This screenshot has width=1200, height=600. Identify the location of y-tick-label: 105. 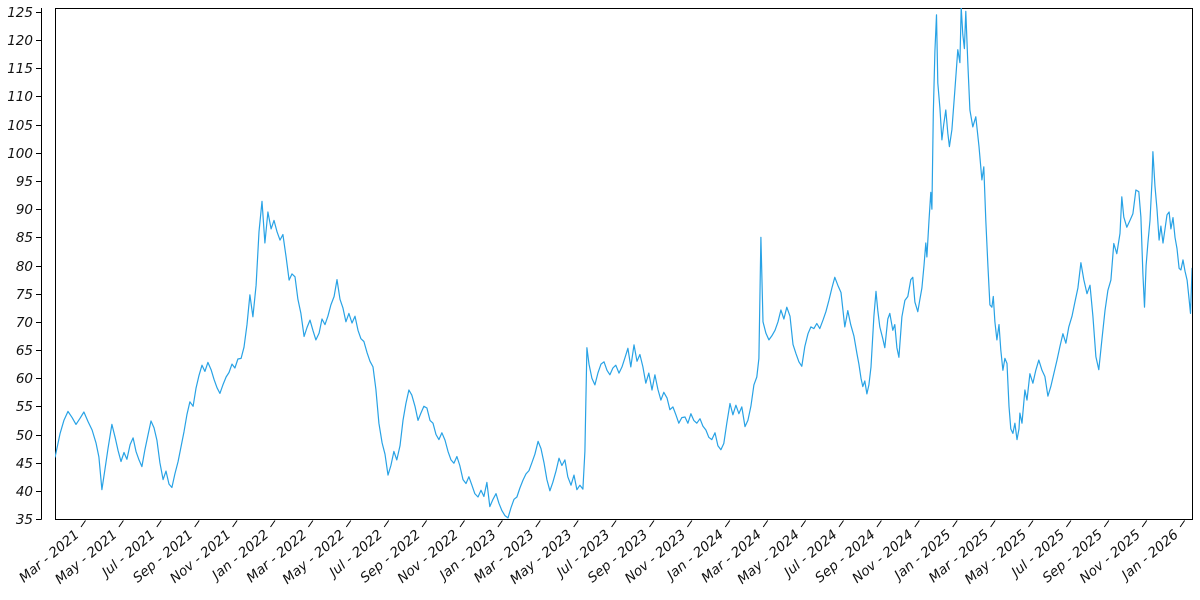
(20, 126).